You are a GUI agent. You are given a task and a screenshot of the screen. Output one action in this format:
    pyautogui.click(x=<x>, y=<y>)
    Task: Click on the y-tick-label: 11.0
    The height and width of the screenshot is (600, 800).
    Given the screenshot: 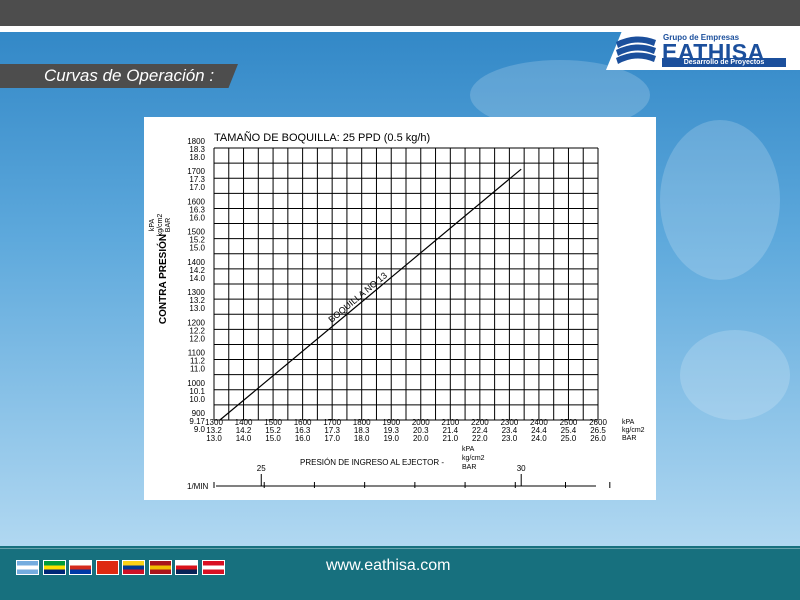 What is the action you would take?
    pyautogui.click(x=198, y=369)
    